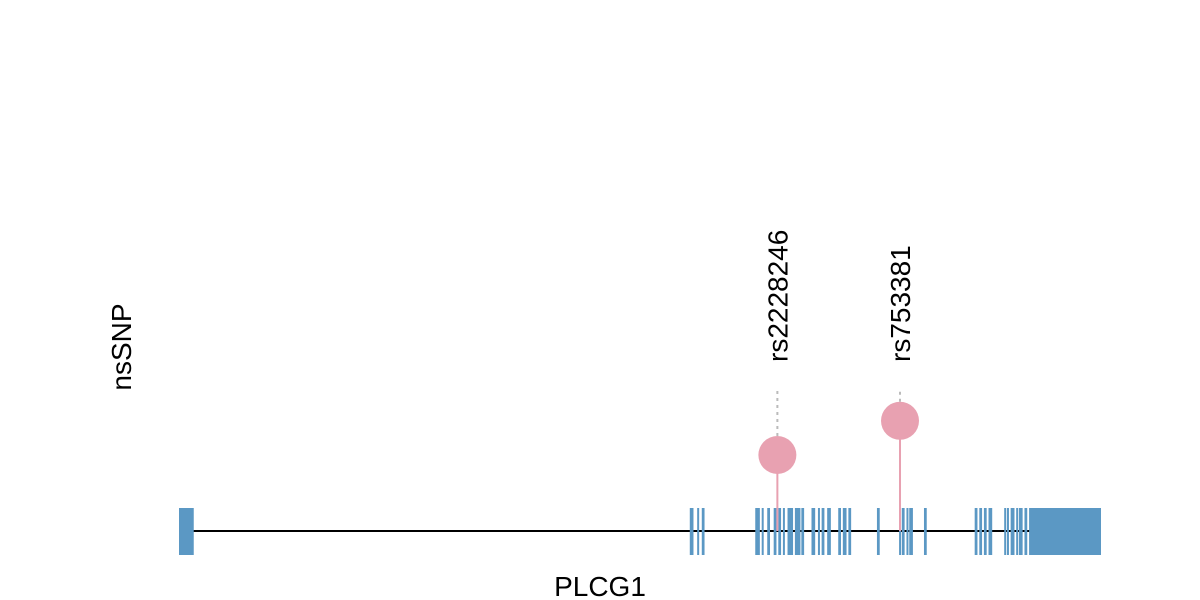  Describe the element at coordinates (600, 585) in the screenshot. I see `gene-name-label: PLCG1` at that location.